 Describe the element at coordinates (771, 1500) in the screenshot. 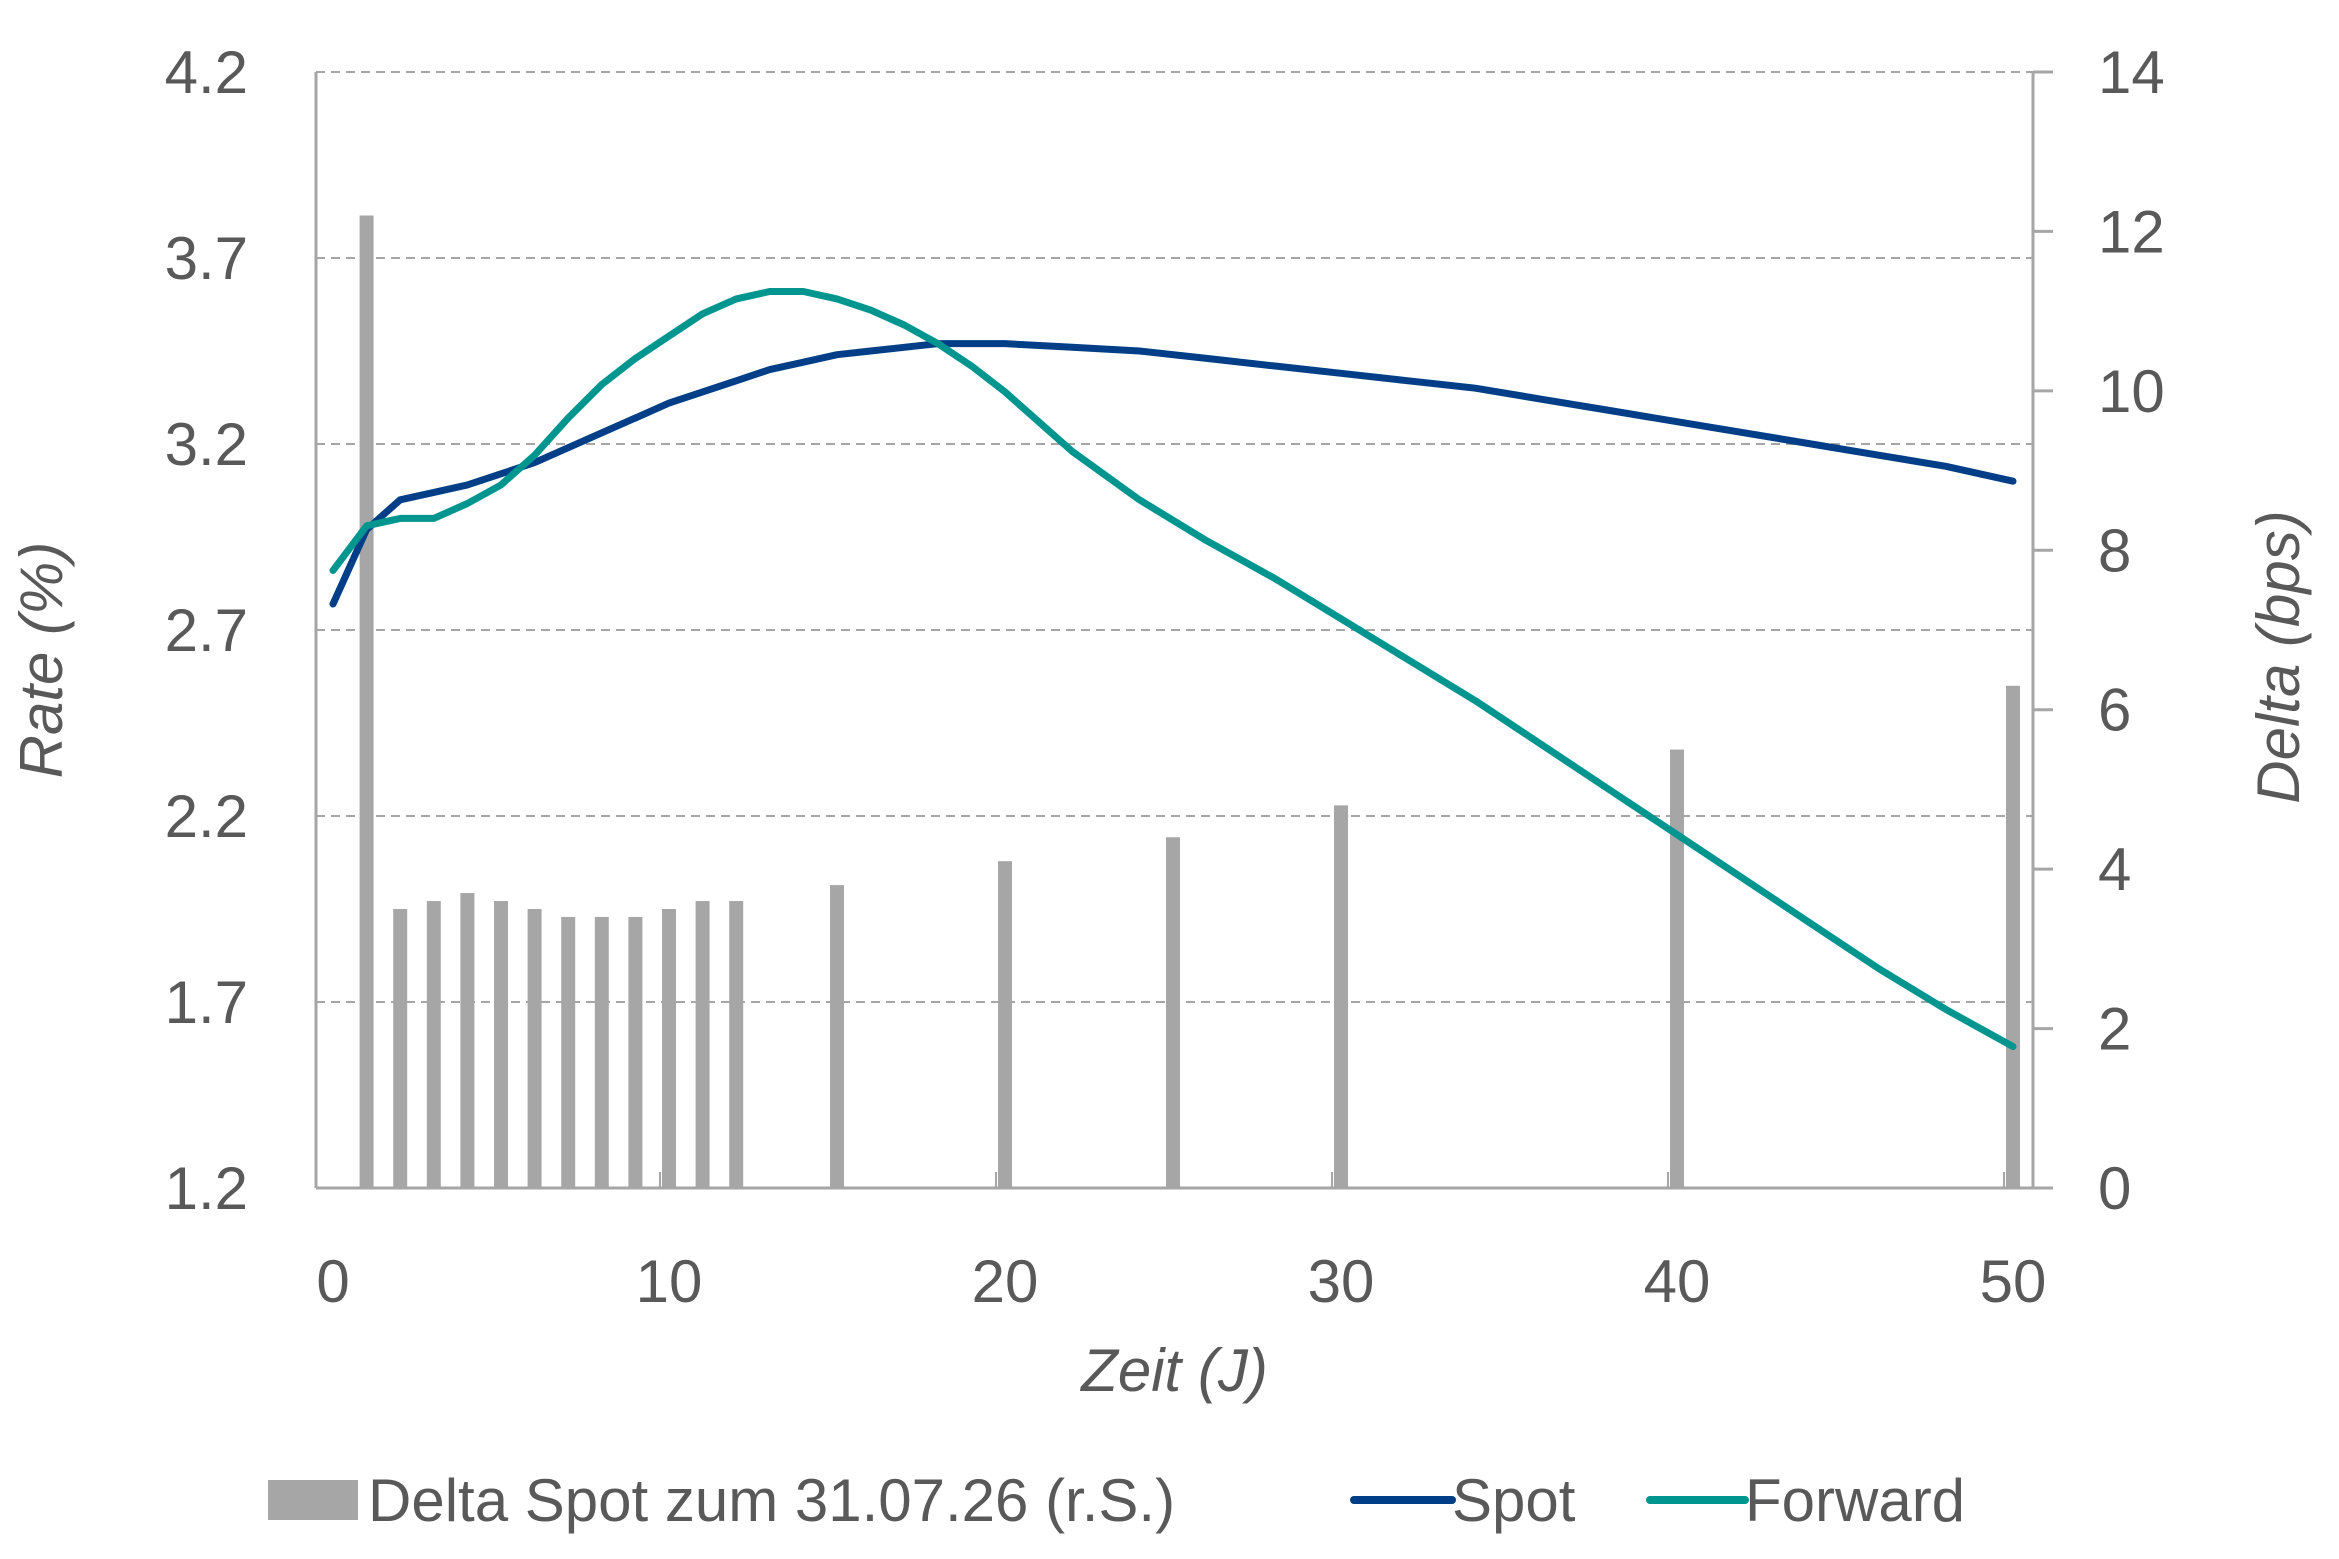

I see `legend-label-bars: Delta Spot zum 31.07.26 (r.S.)` at that location.